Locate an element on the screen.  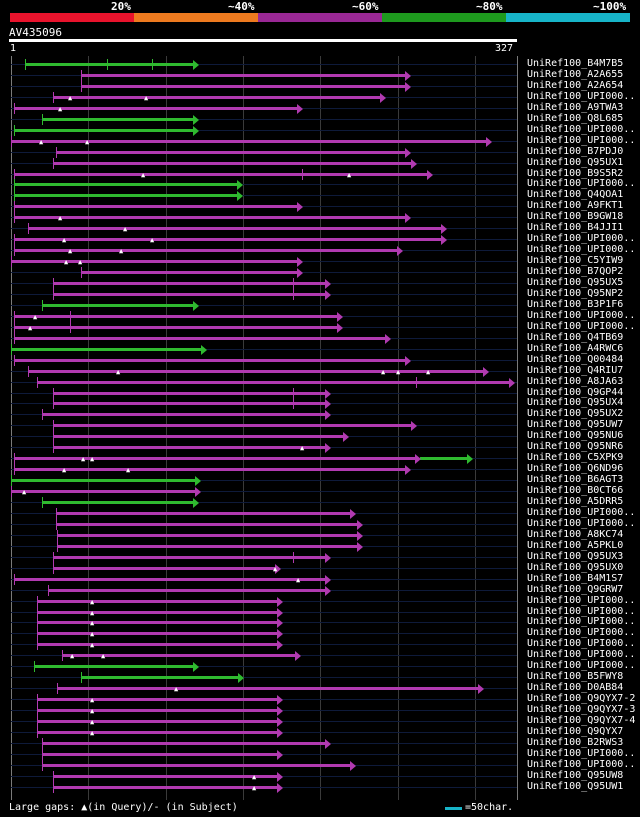
hit-row: UniRef100_A2A655 is located at coordinates (320, 75).